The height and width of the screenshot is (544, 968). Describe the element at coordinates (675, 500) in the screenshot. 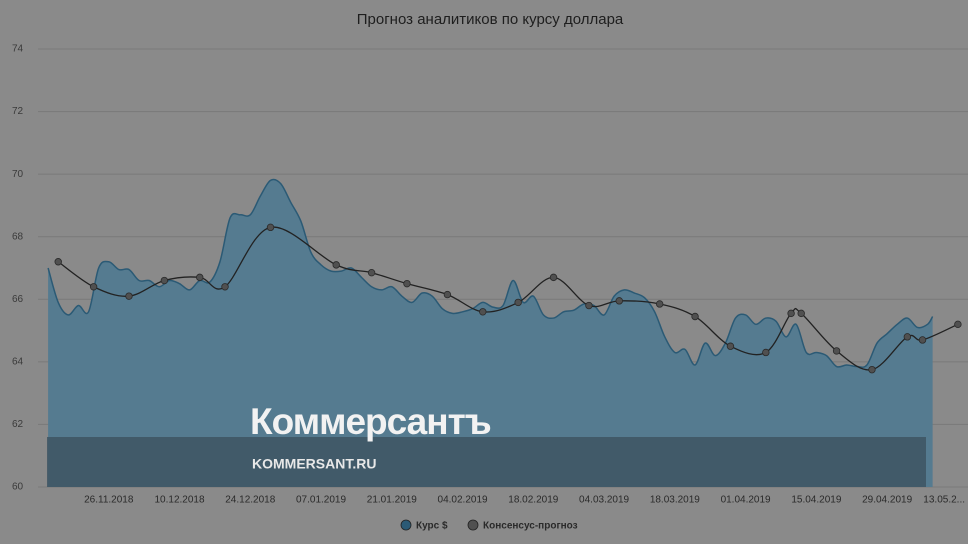

I see `x-tick-label: 18.03.2019` at that location.